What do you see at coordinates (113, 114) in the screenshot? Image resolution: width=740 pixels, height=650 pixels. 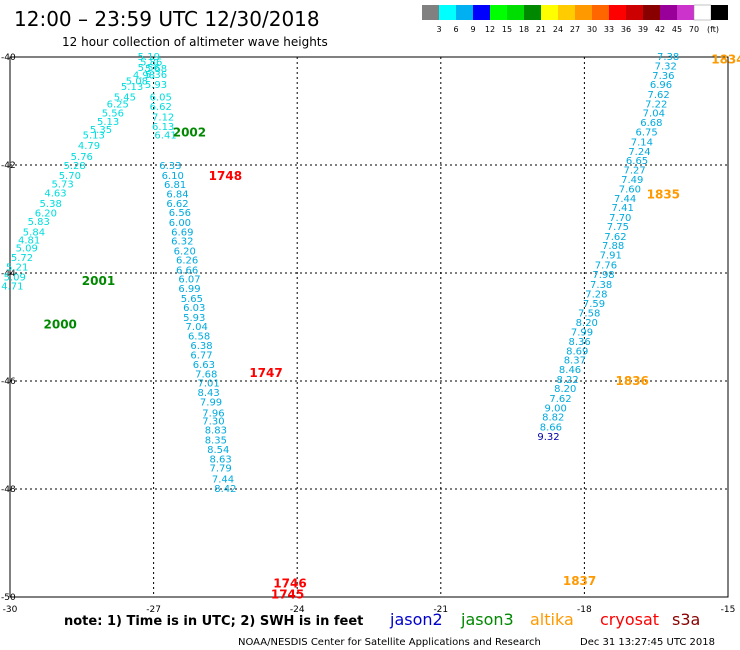 I see `swh-point-jason3: 5.56` at bounding box center [113, 114].